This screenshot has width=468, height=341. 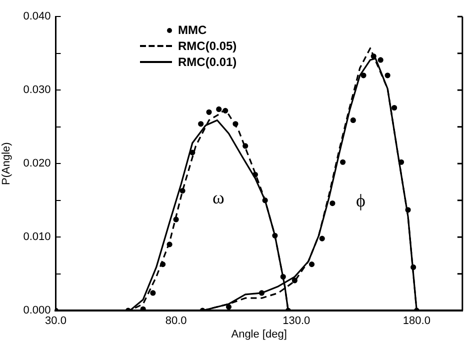 What do you see at coordinates (37, 164) in the screenshot?
I see `y-tick-label: 0.020` at bounding box center [37, 164].